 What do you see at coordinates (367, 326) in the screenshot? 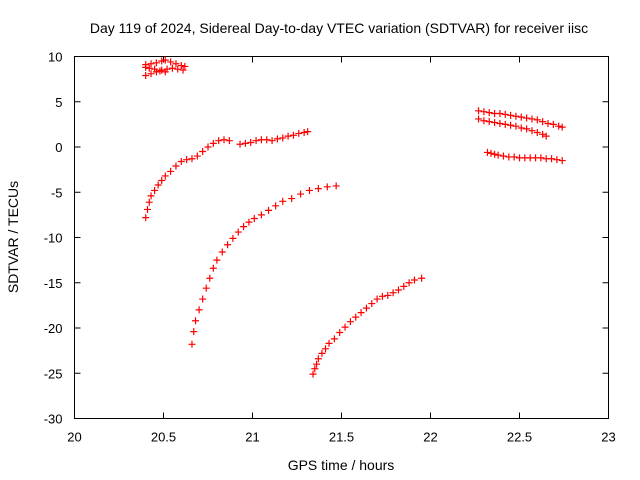
I see `series-arc-d` at bounding box center [367, 326].